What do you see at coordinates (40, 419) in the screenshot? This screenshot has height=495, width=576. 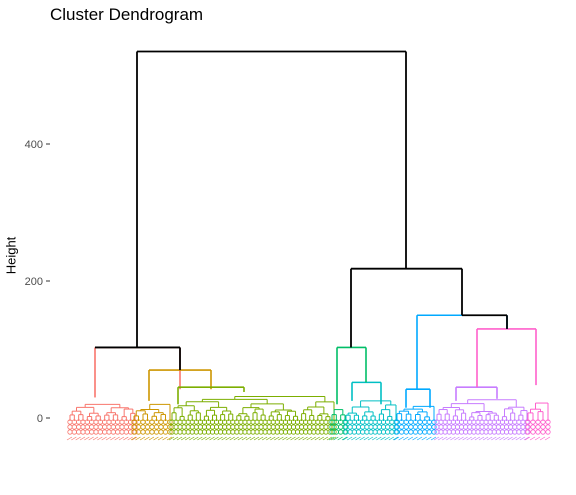 I see `y-tick-label: 0` at bounding box center [40, 419].